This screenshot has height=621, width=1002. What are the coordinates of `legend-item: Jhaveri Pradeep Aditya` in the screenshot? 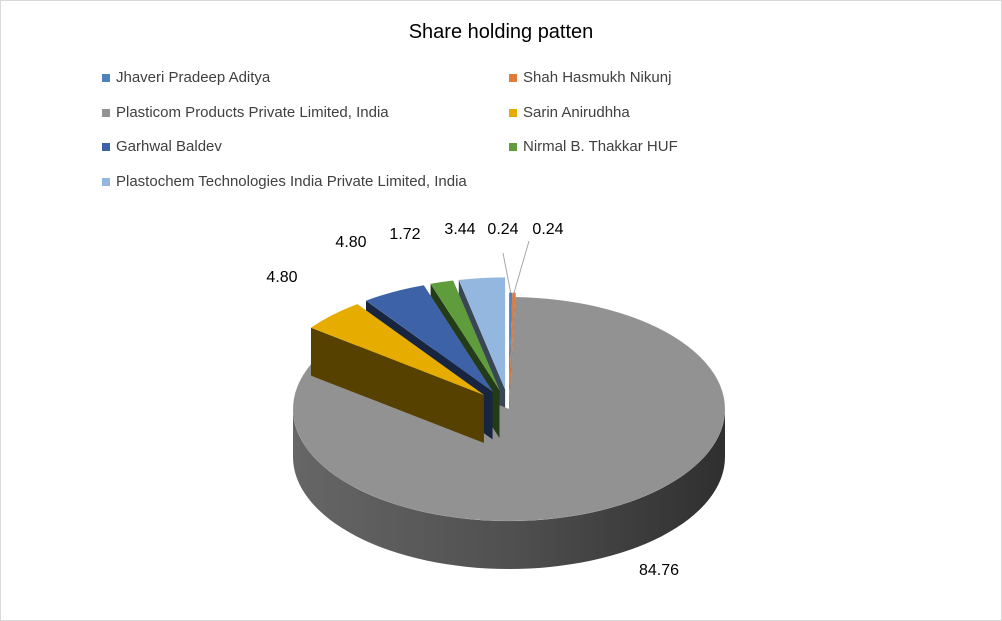 It's located at (186, 77).